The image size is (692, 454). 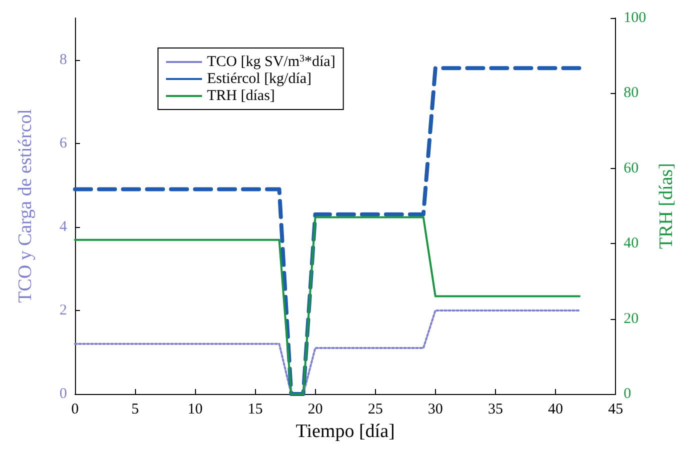 What do you see at coordinates (135, 410) in the screenshot?
I see `x-tick-label: 5` at bounding box center [135, 410].